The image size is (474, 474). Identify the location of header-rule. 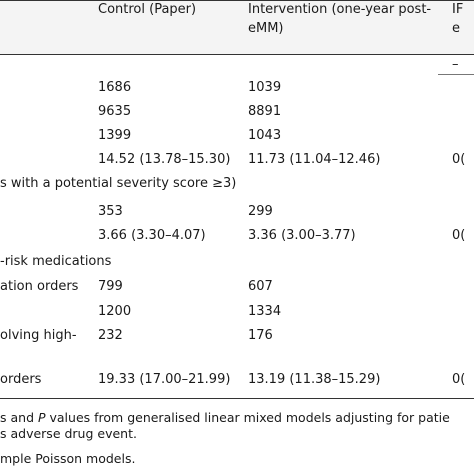
(237, 54).